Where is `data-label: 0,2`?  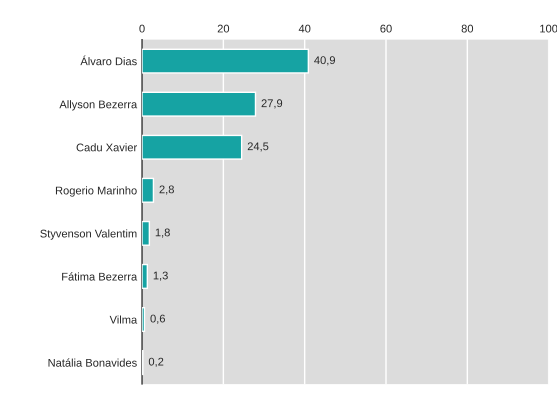
data-label: 0,2 is located at coordinates (156, 362).